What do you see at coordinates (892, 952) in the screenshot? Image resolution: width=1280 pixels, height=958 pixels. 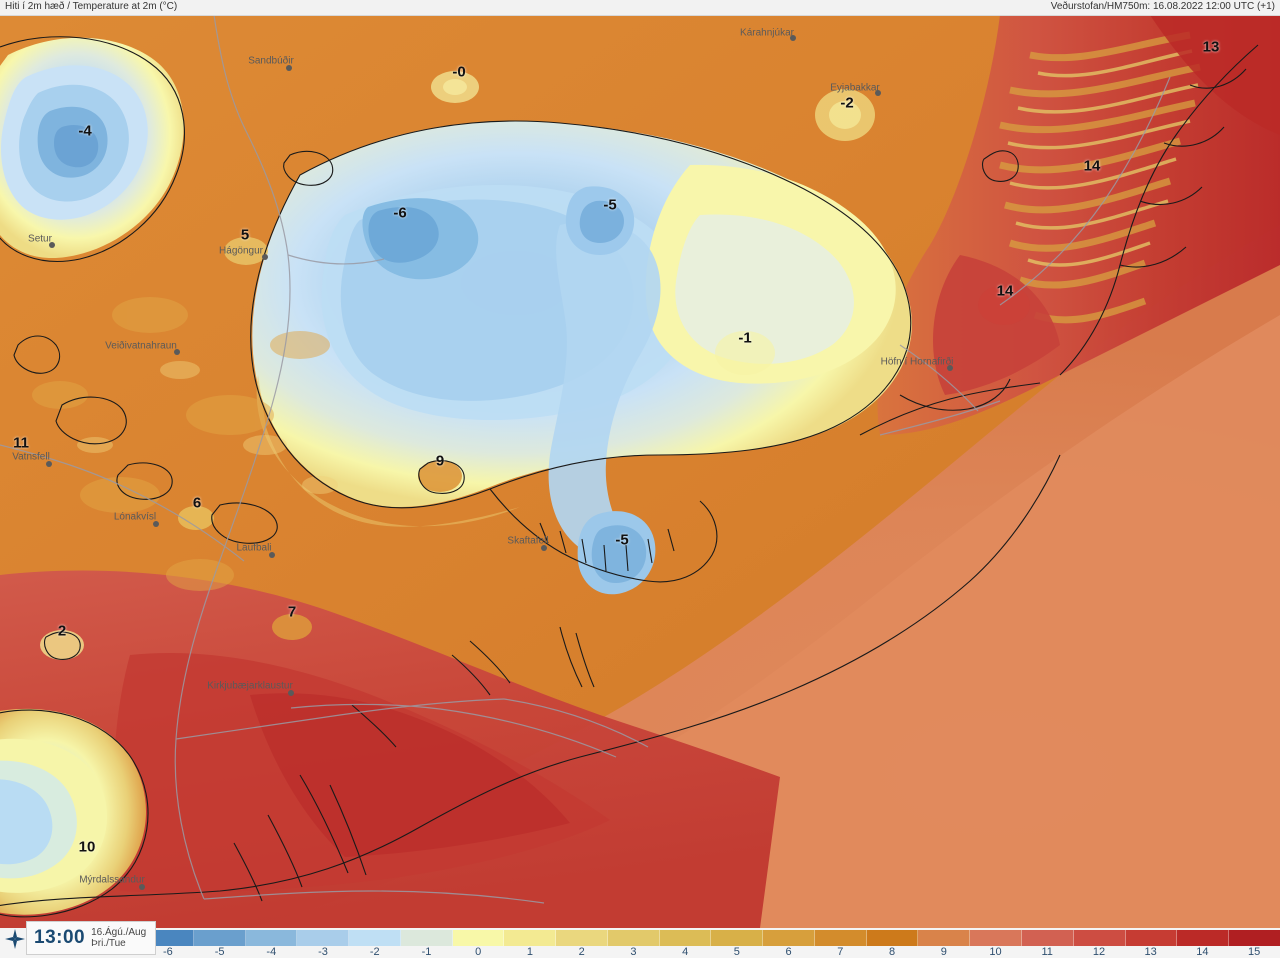 I see `color-scale-tick: 8` at bounding box center [892, 952].